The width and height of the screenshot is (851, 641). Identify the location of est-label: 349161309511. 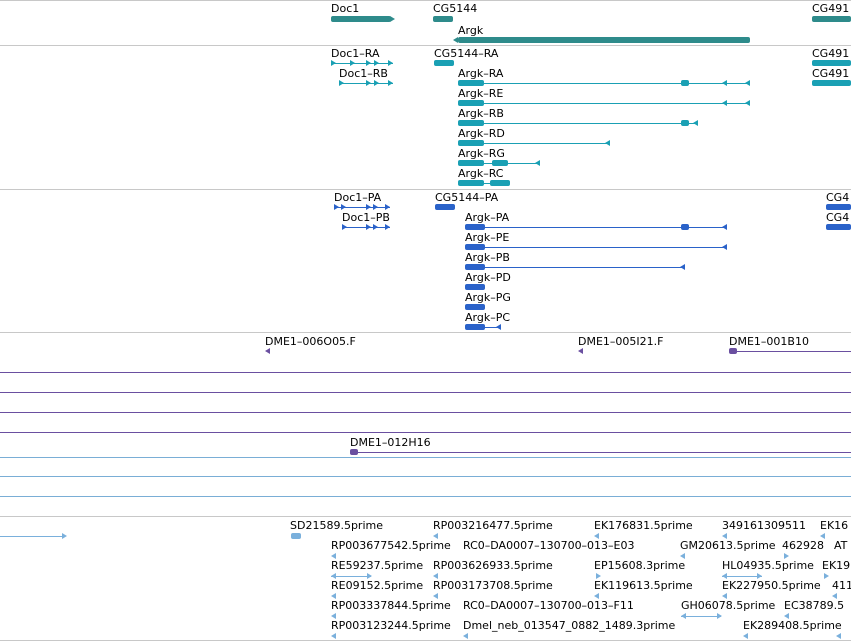
(764, 525).